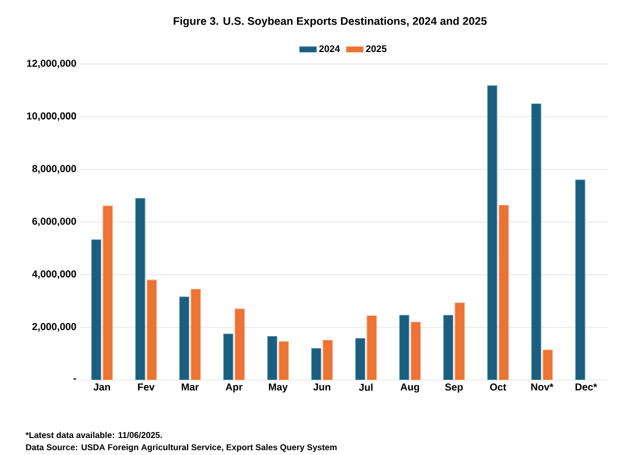 This screenshot has width=622, height=455. I want to click on y-tick-label: 10,000,000, so click(51, 116).